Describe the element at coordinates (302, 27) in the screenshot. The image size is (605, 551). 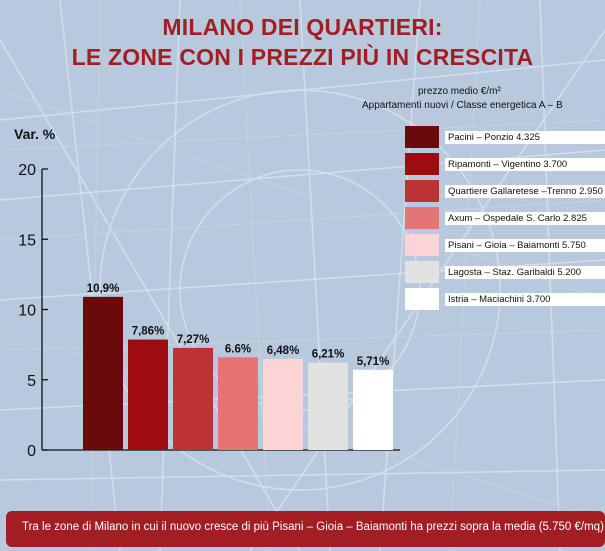
I see `chart-title-line-1: MILANO DEI QUARTIERI:` at that location.